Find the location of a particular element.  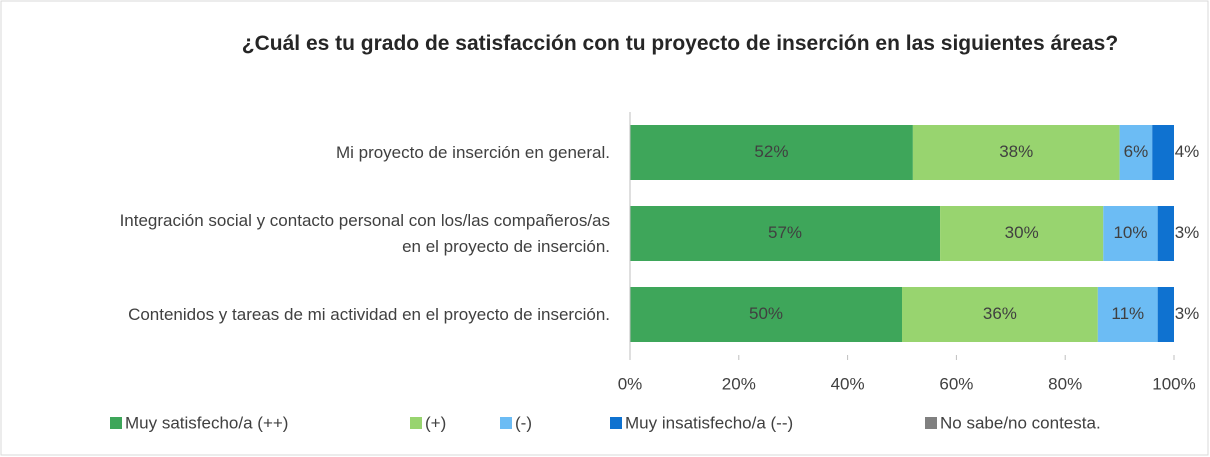

data-label: 11% is located at coordinates (1127, 313).